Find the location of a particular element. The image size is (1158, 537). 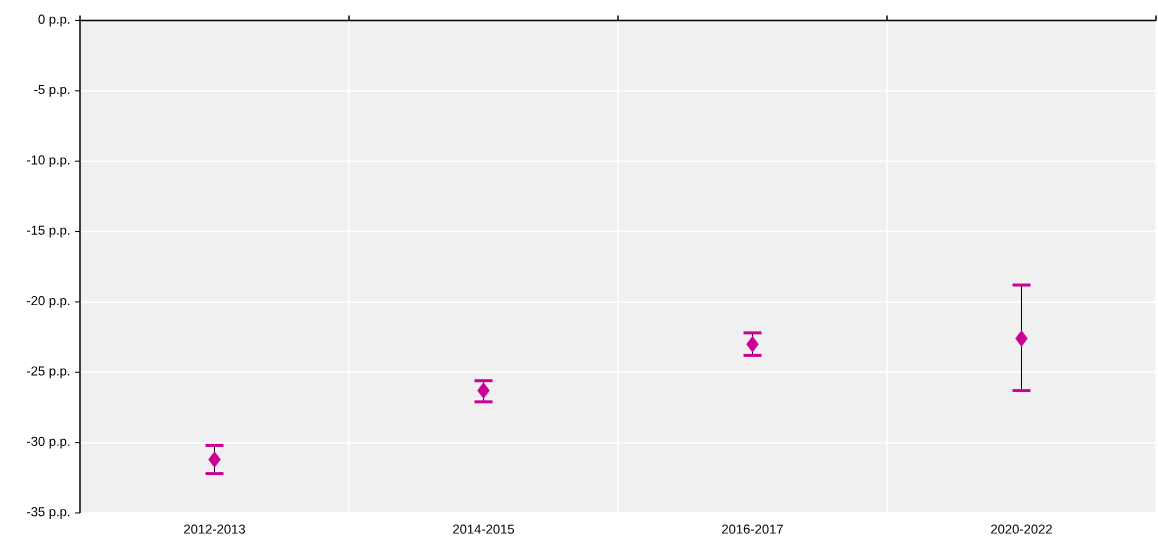

y-tick-label: -35 p.p. is located at coordinates (48, 513).